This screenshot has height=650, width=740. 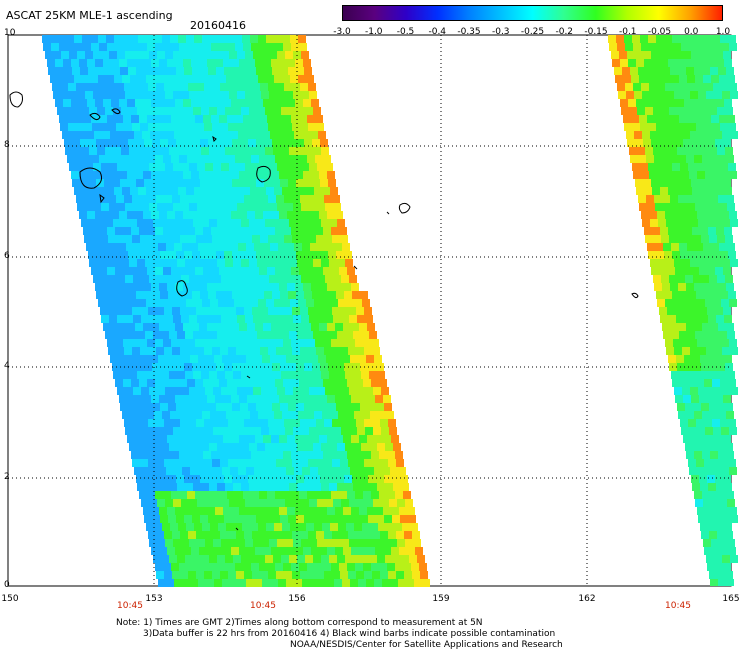 I want to click on colorbar-tick-label: -1.0, so click(x=373, y=32).